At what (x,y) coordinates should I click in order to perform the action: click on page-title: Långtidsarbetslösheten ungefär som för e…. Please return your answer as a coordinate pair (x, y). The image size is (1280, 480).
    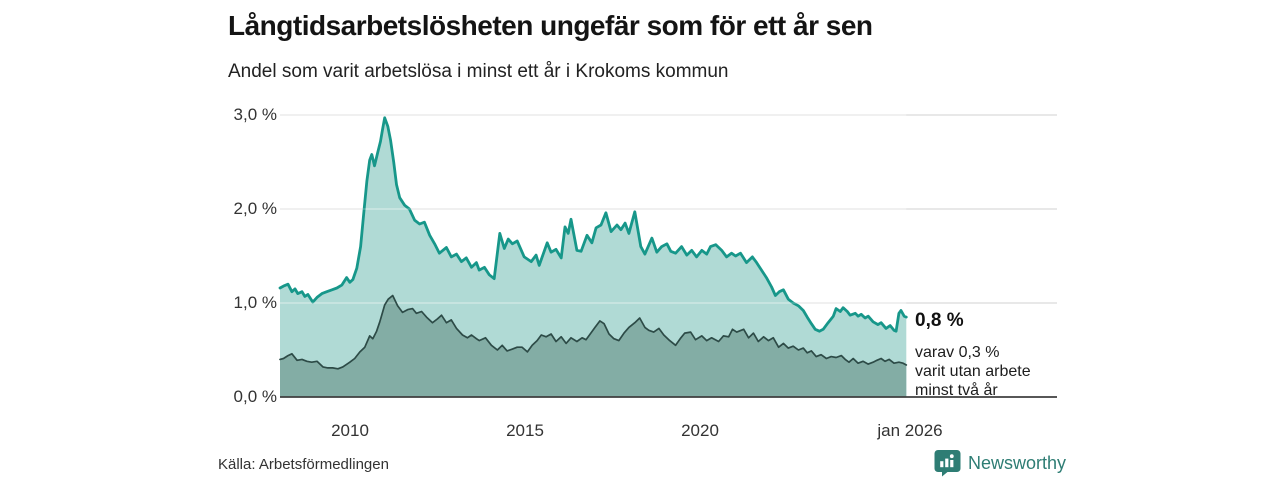
    Looking at the image, I should click on (550, 25).